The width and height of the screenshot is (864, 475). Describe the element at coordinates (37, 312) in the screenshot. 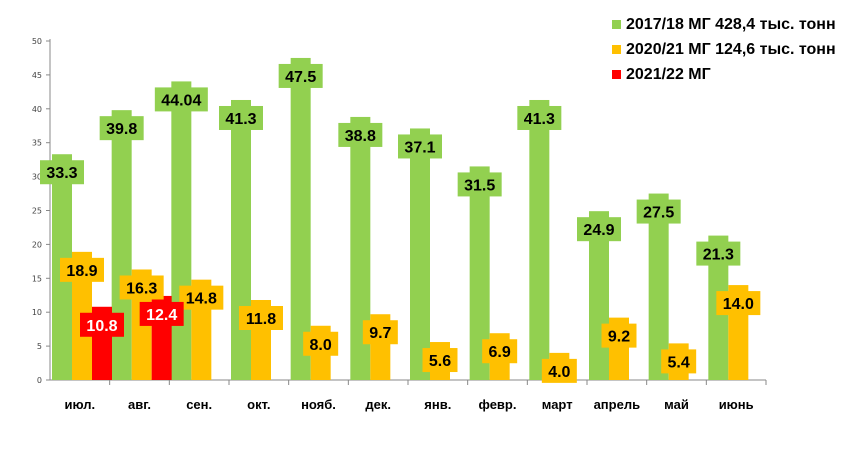

I see `y-tick-label: 10` at that location.